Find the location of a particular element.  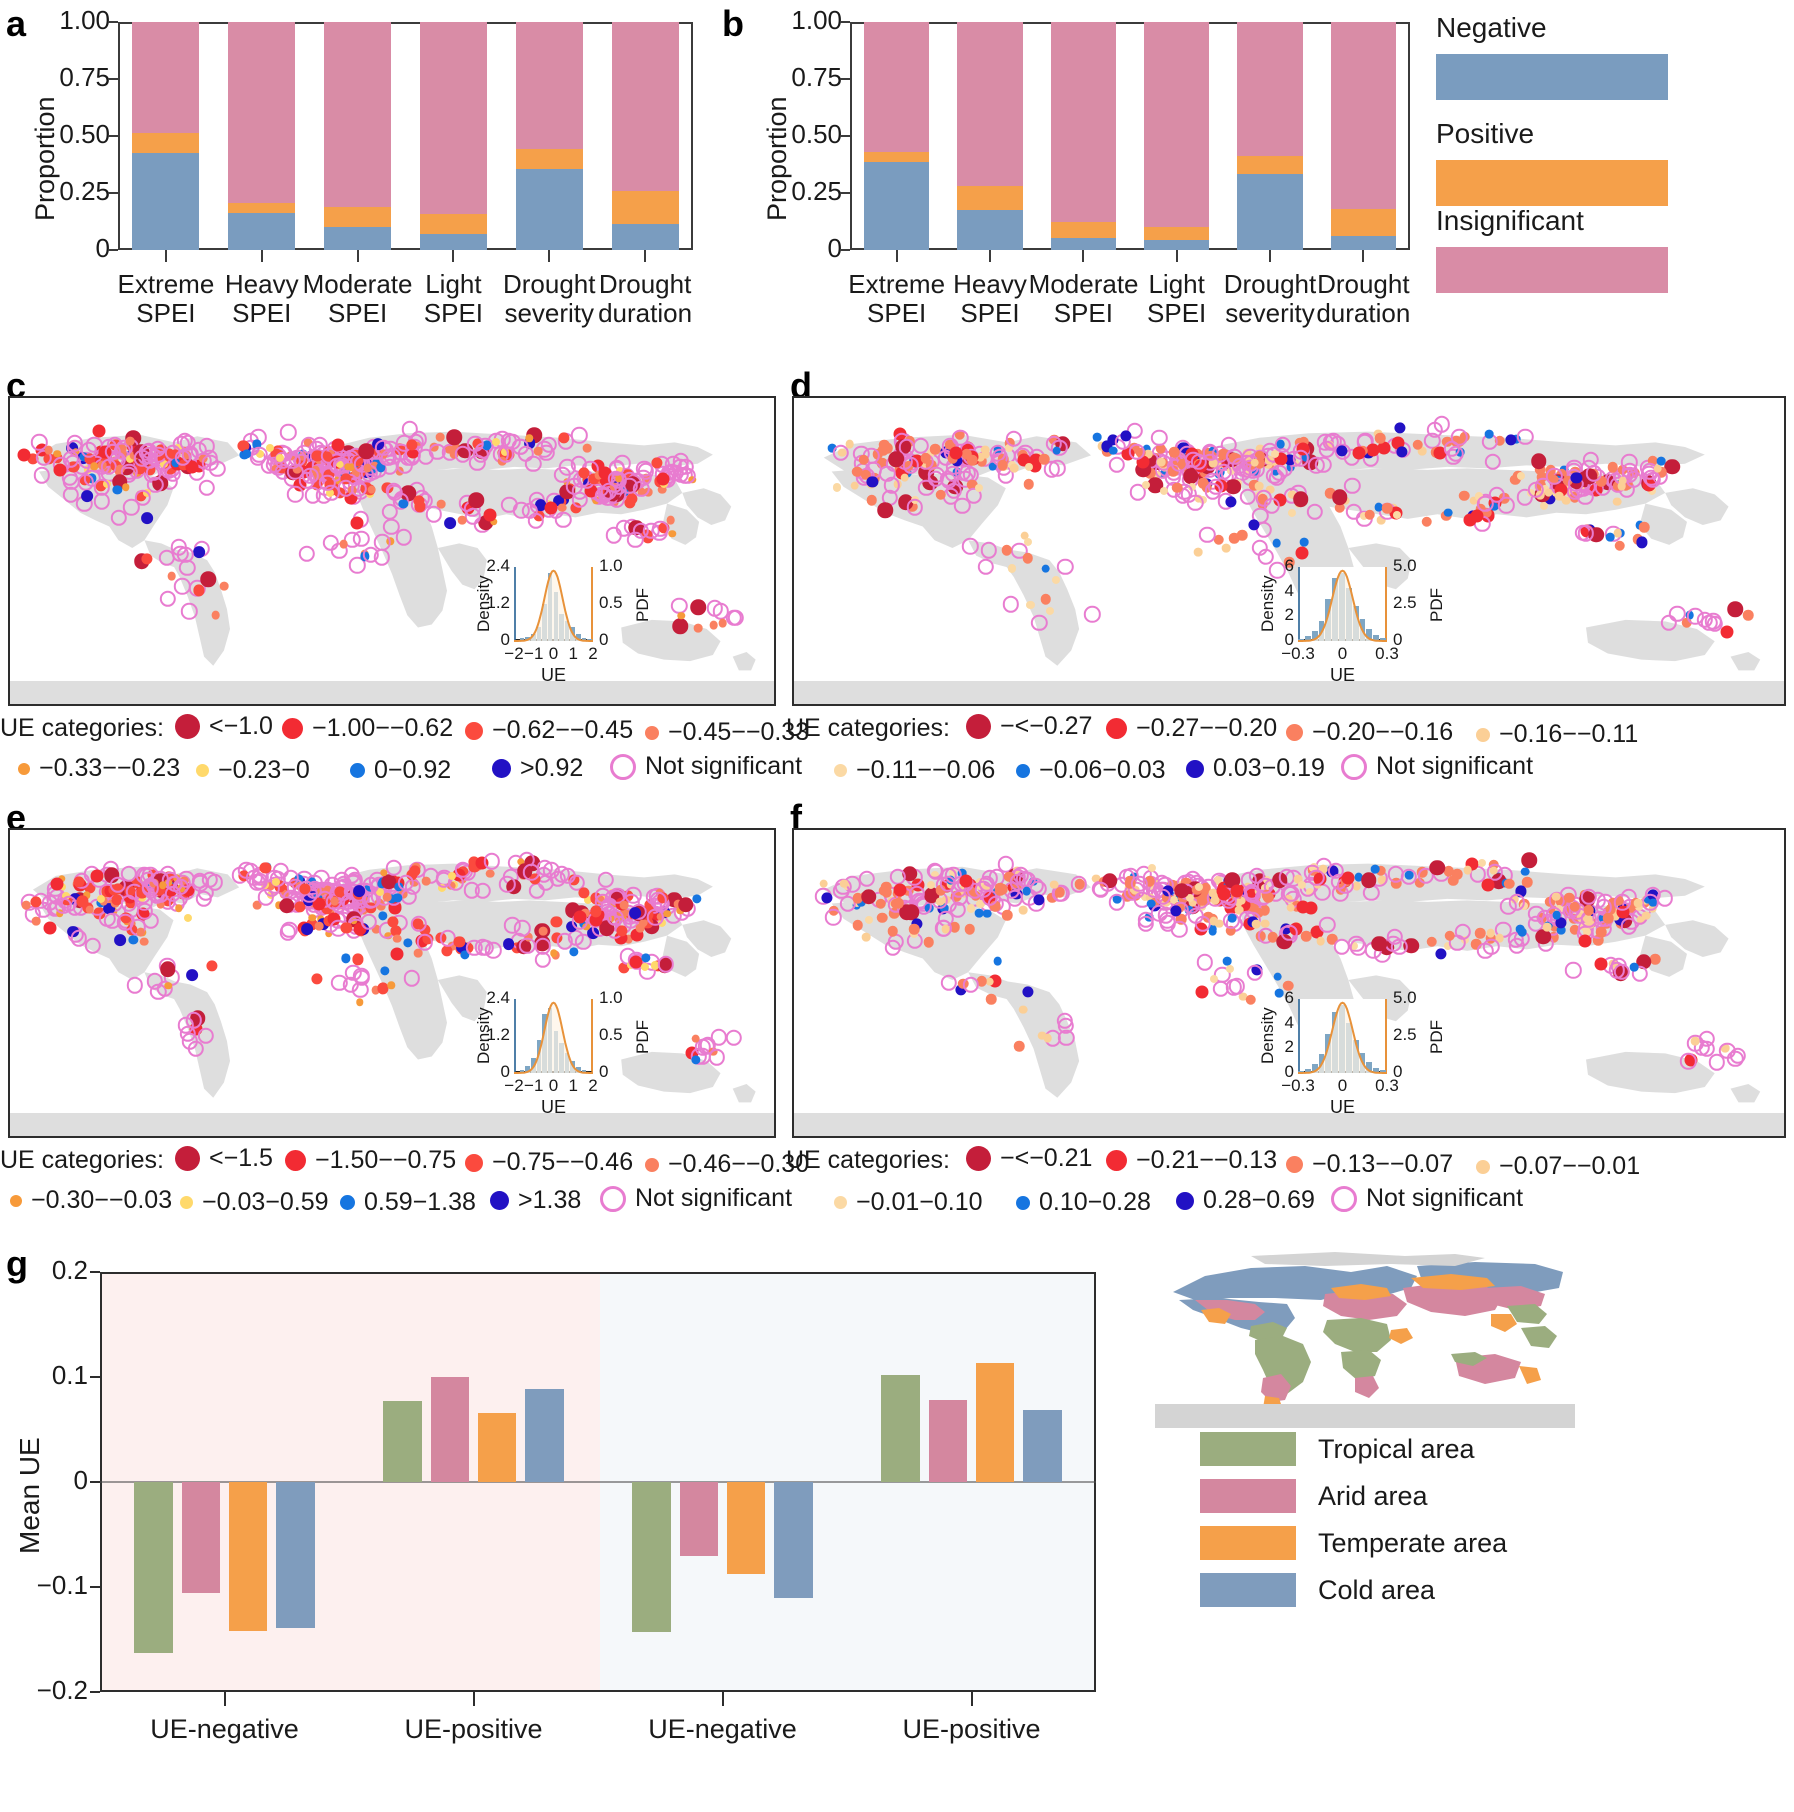

ue-legend-item: −0.06−0.03 is located at coordinates (1091, 770).